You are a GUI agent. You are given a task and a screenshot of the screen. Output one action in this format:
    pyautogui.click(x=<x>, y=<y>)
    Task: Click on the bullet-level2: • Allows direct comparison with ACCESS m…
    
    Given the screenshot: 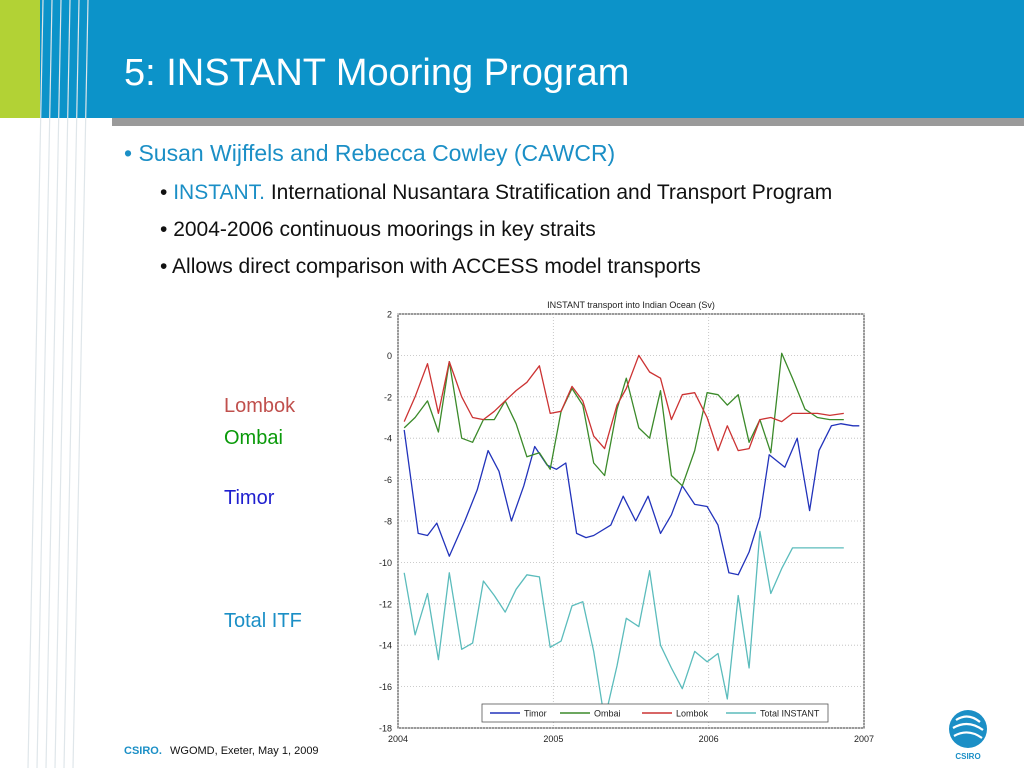 What is the action you would take?
    pyautogui.click(x=430, y=266)
    